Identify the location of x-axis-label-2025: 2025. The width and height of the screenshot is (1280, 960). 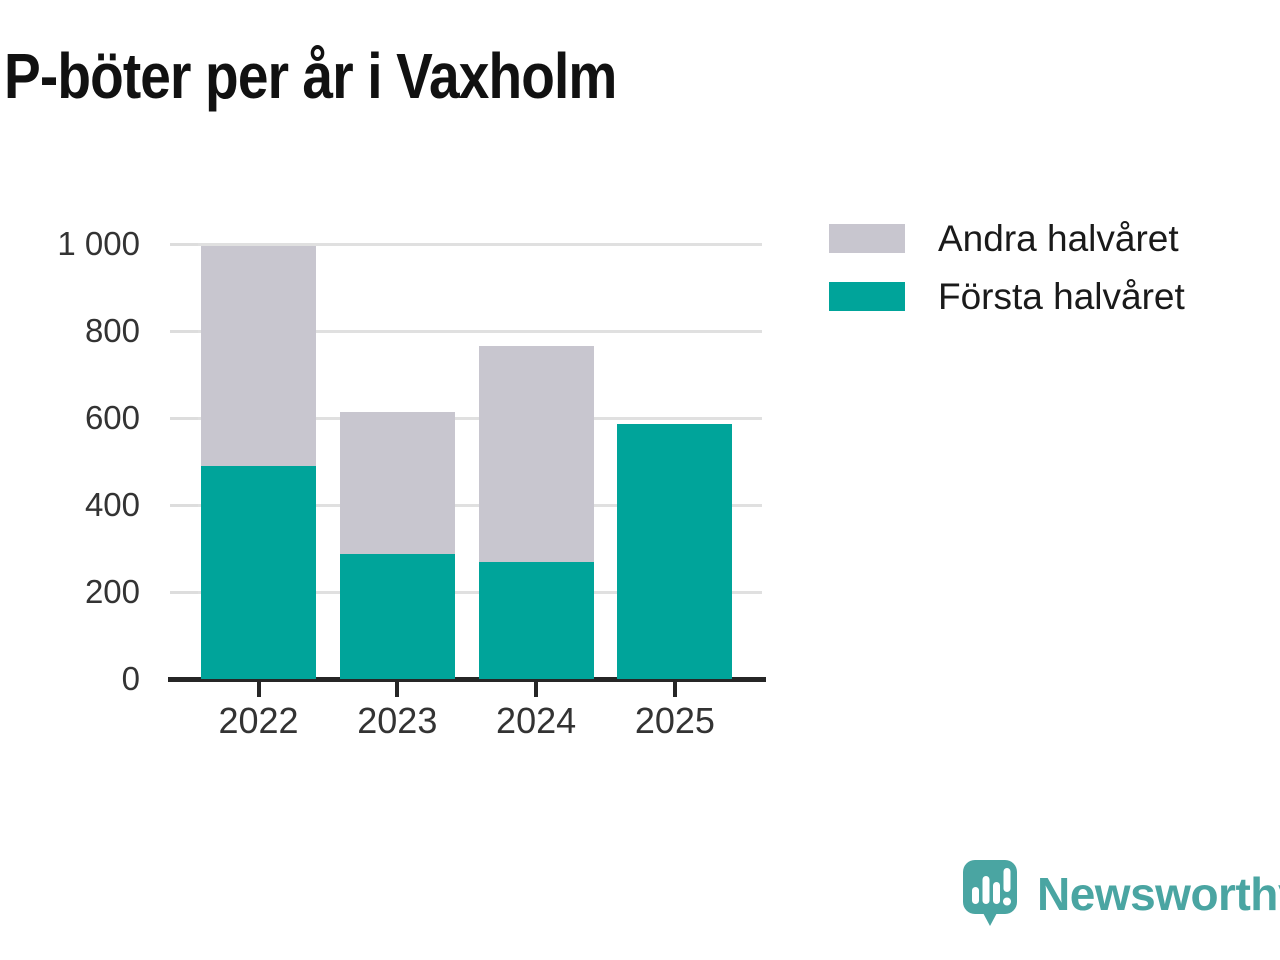
(674, 720).